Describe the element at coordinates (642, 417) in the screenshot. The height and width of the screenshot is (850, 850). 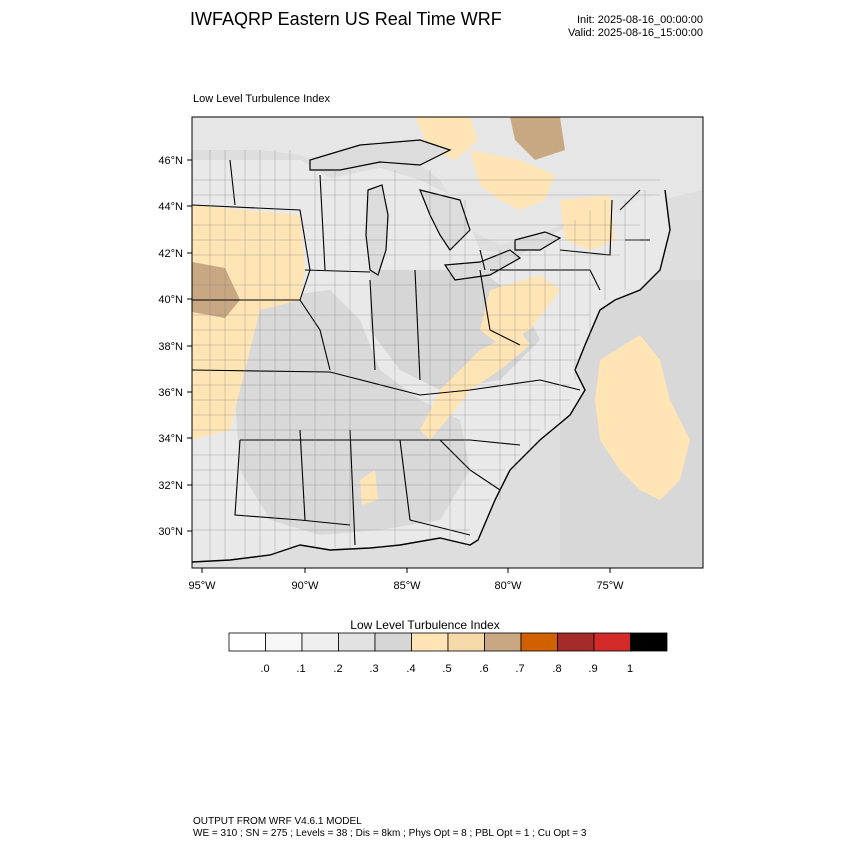
I see `atlantic-turbulence-area` at that location.